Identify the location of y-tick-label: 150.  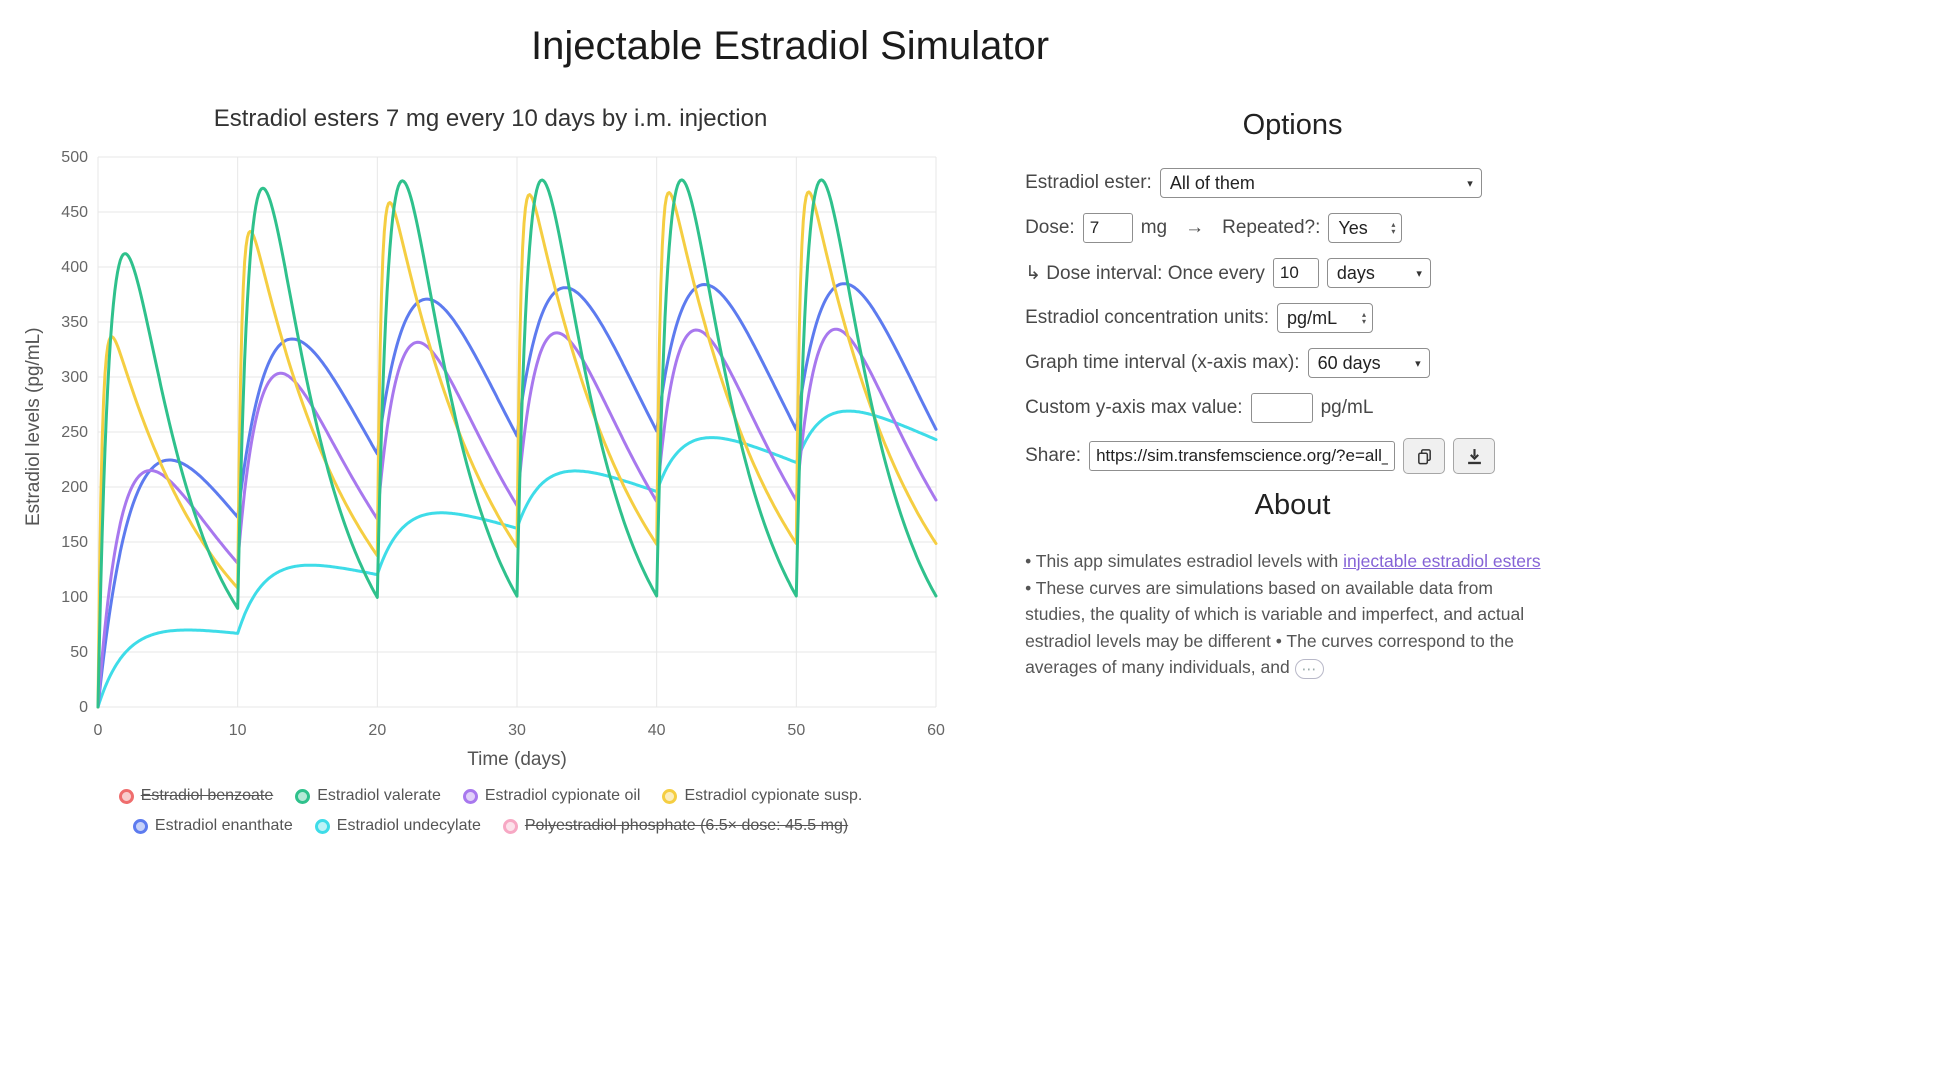
(74, 542).